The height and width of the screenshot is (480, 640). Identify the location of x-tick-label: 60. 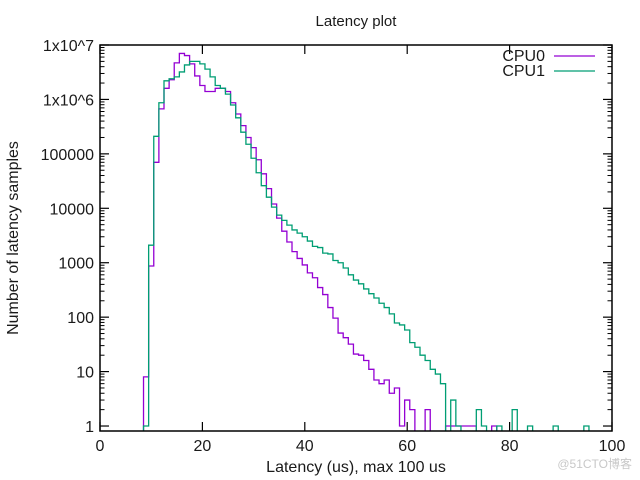
(407, 446).